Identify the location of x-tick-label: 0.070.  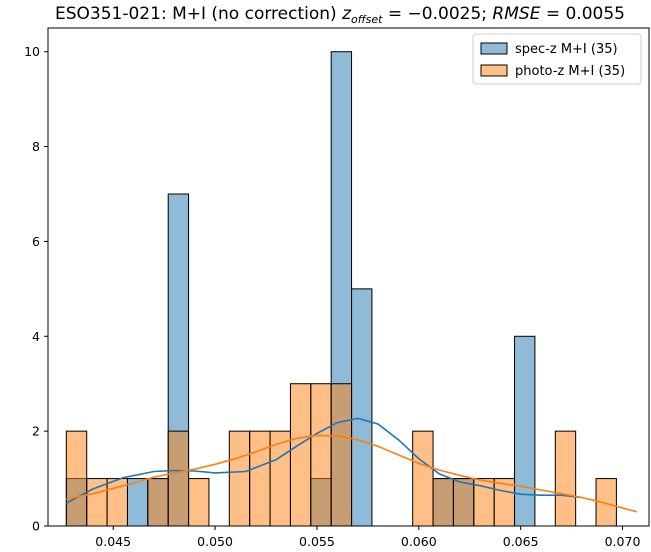
(623, 541).